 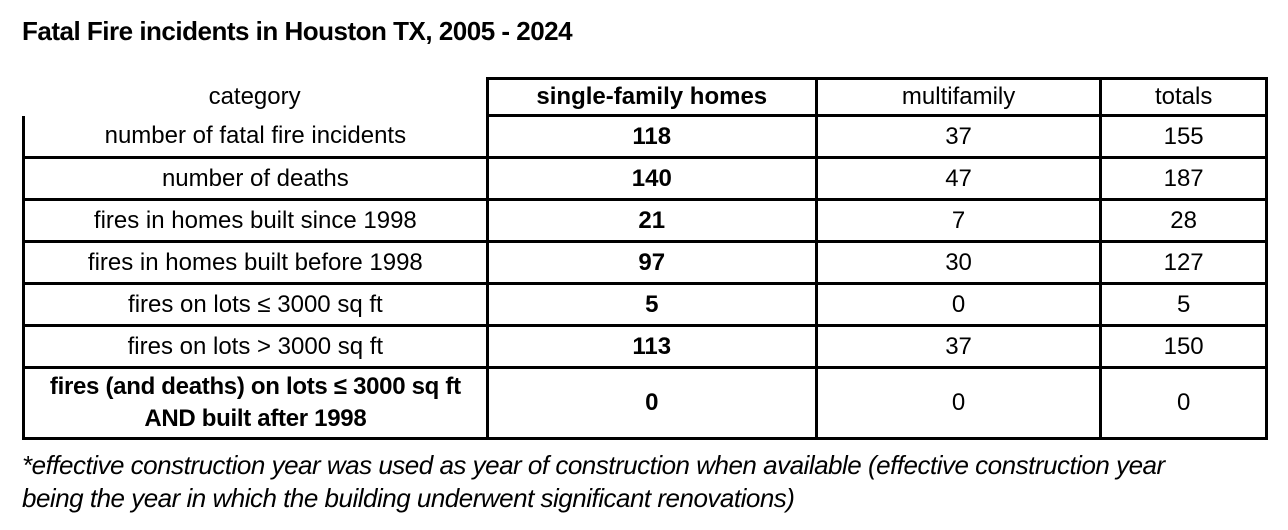 What do you see at coordinates (1183, 403) in the screenshot?
I see `cell-totals: 0` at bounding box center [1183, 403].